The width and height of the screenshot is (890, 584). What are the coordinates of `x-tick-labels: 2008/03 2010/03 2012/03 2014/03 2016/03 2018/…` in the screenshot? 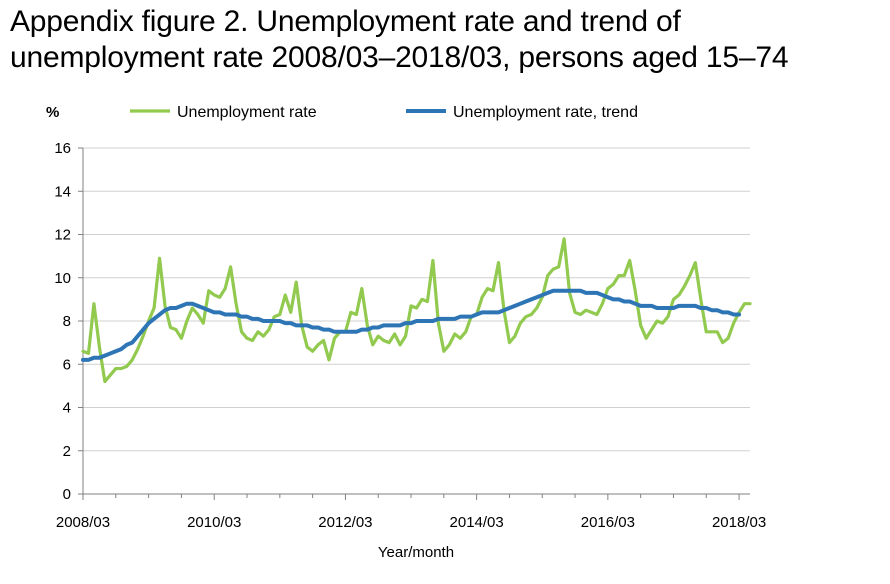 It's located at (411, 522).